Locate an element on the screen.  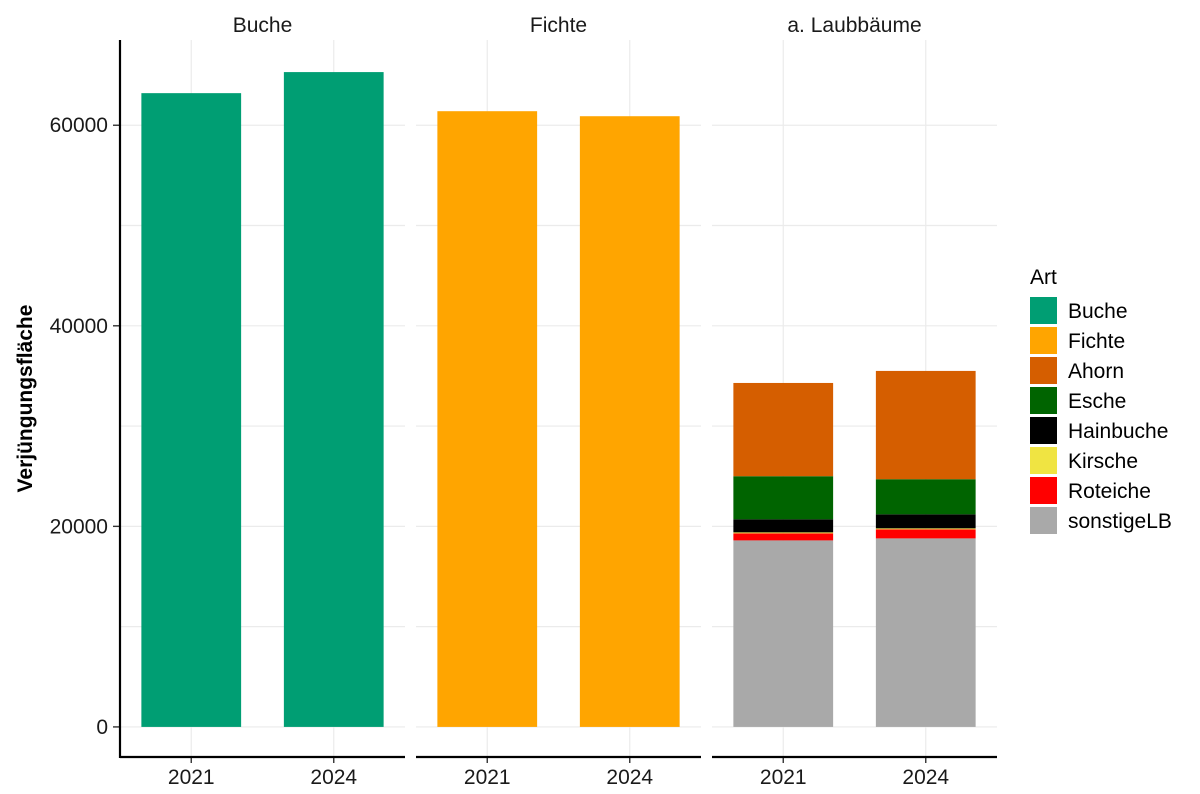
legend-label-buche: Buche is located at coordinates (1098, 311).